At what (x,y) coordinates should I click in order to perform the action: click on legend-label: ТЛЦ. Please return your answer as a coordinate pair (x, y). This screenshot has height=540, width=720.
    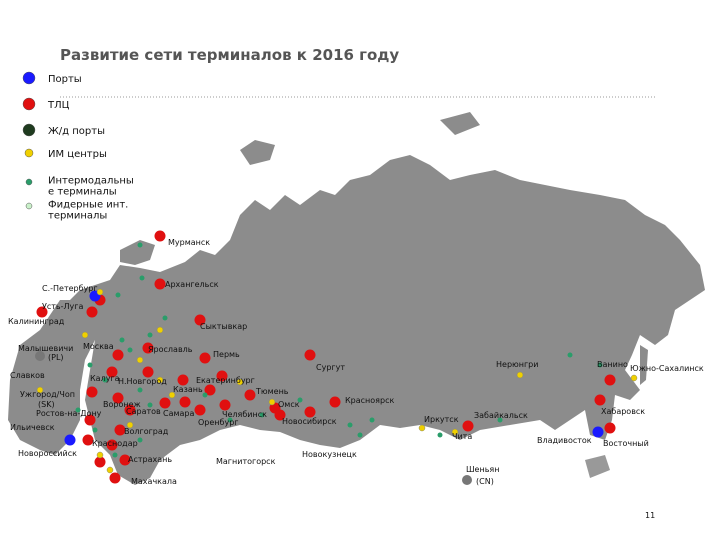
    Looking at the image, I should click on (58, 105).